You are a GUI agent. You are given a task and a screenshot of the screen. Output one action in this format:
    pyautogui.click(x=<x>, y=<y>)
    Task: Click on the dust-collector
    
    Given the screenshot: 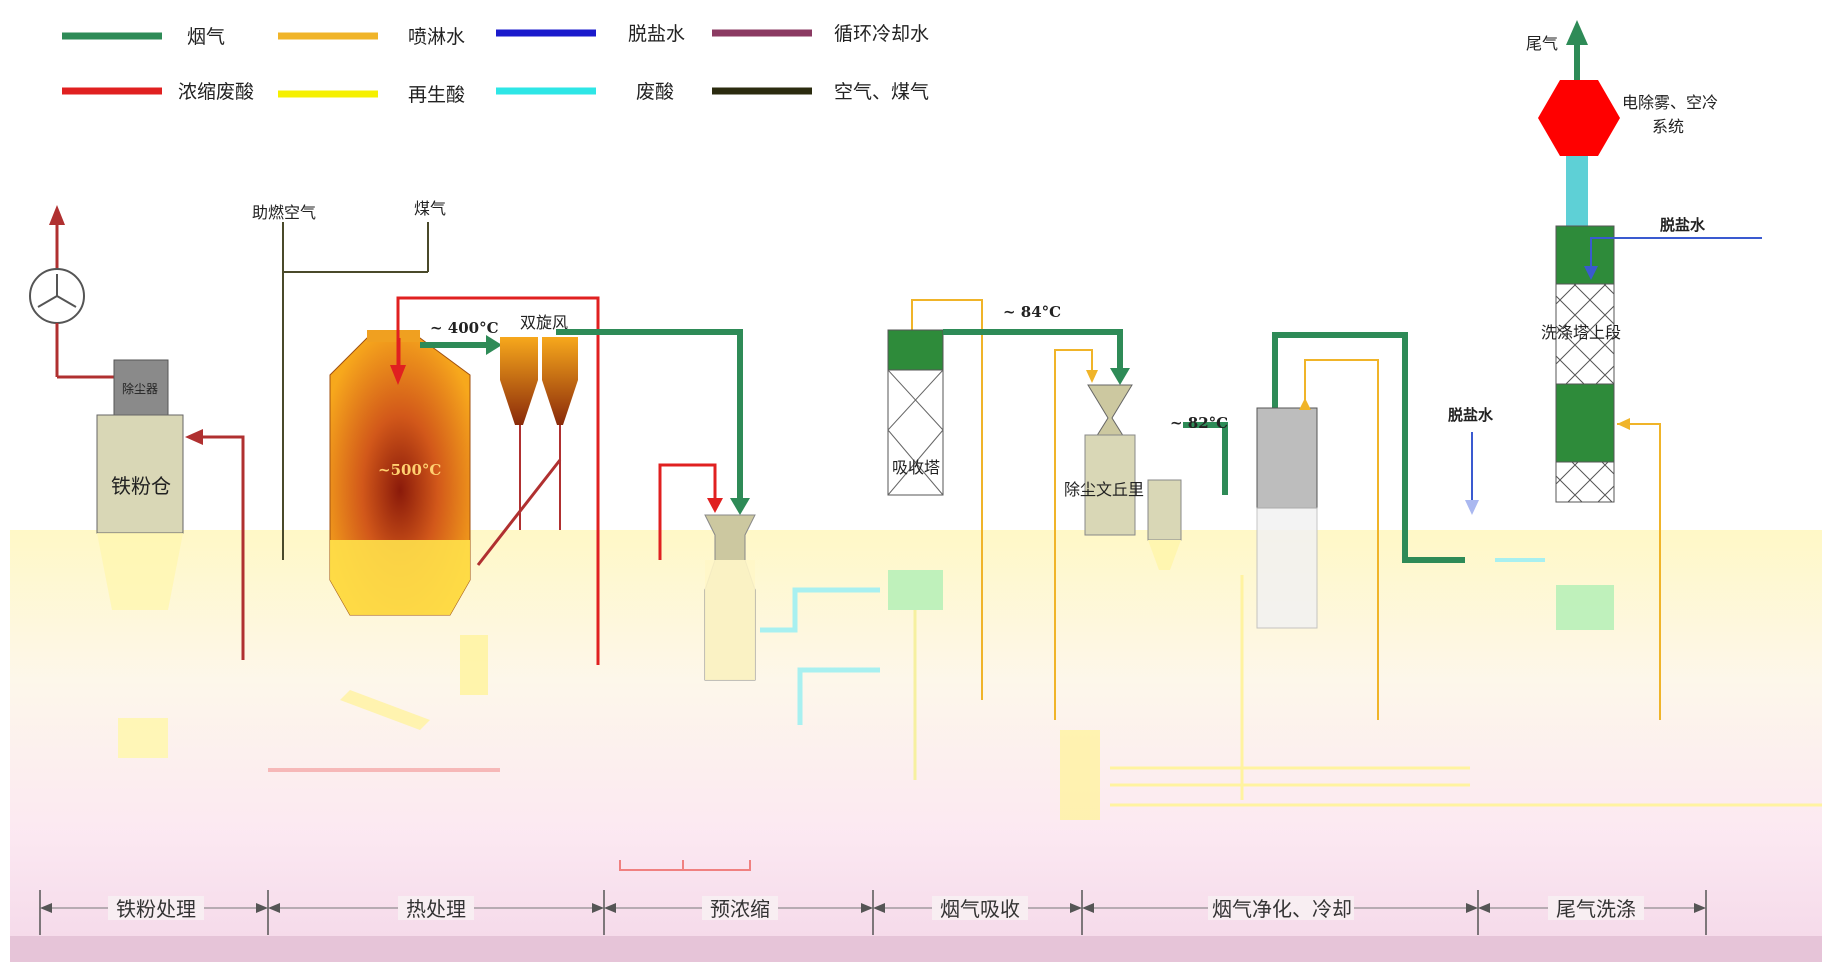 What is the action you would take?
    pyautogui.click(x=141, y=387)
    